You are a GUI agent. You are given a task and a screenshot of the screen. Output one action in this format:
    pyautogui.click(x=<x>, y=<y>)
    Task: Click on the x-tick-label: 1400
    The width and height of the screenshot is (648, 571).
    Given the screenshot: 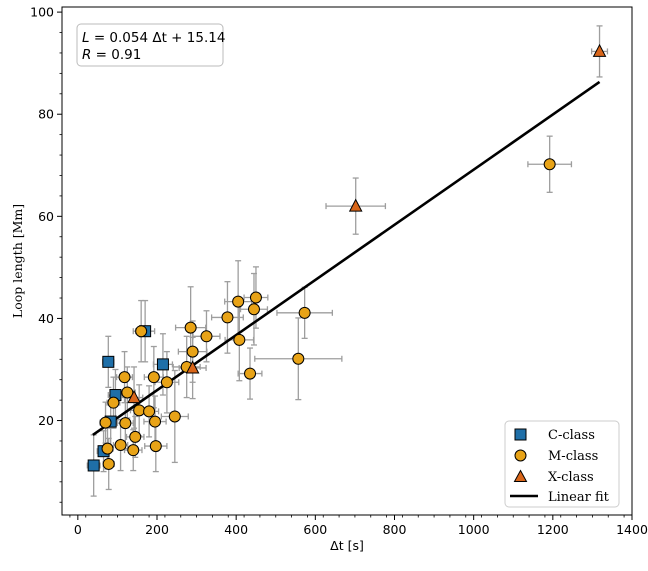 What is the action you would take?
    pyautogui.click(x=632, y=529)
    